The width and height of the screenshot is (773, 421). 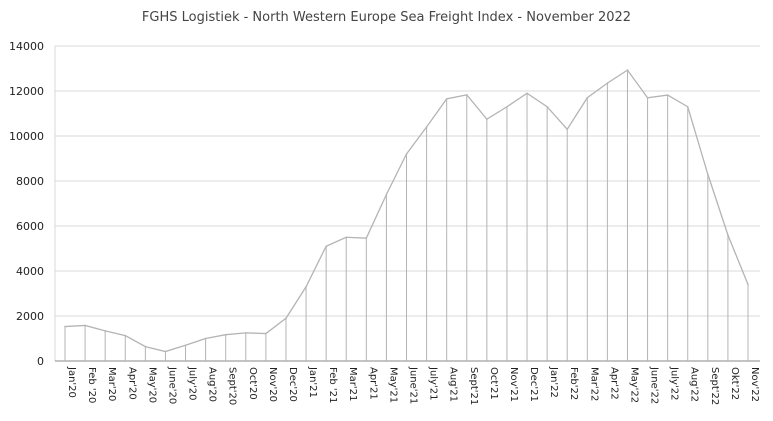 I want to click on x-tick-label: May'21, so click(x=392, y=385).